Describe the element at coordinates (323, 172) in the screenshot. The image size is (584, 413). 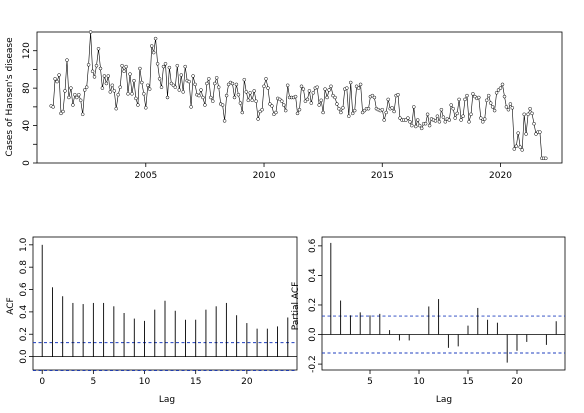
I see `time-series-x-axis: 2005 2010 2015 2020` at that location.